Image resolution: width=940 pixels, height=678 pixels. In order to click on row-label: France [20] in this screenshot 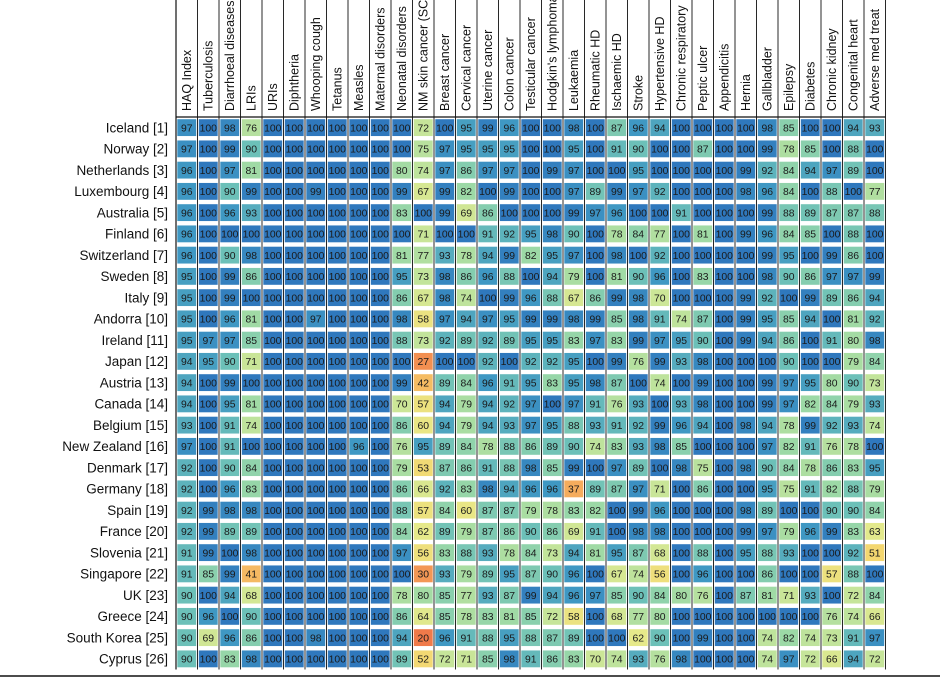, I will do `click(134, 531)`.